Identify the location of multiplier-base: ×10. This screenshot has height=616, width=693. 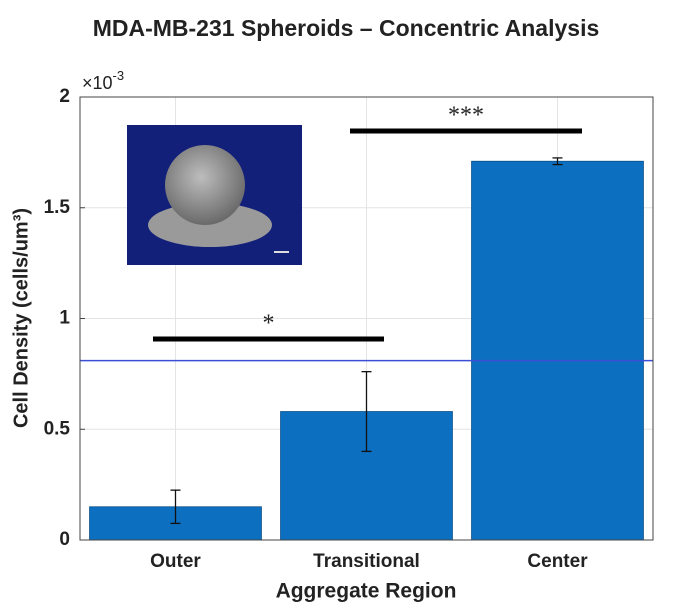
(97, 83).